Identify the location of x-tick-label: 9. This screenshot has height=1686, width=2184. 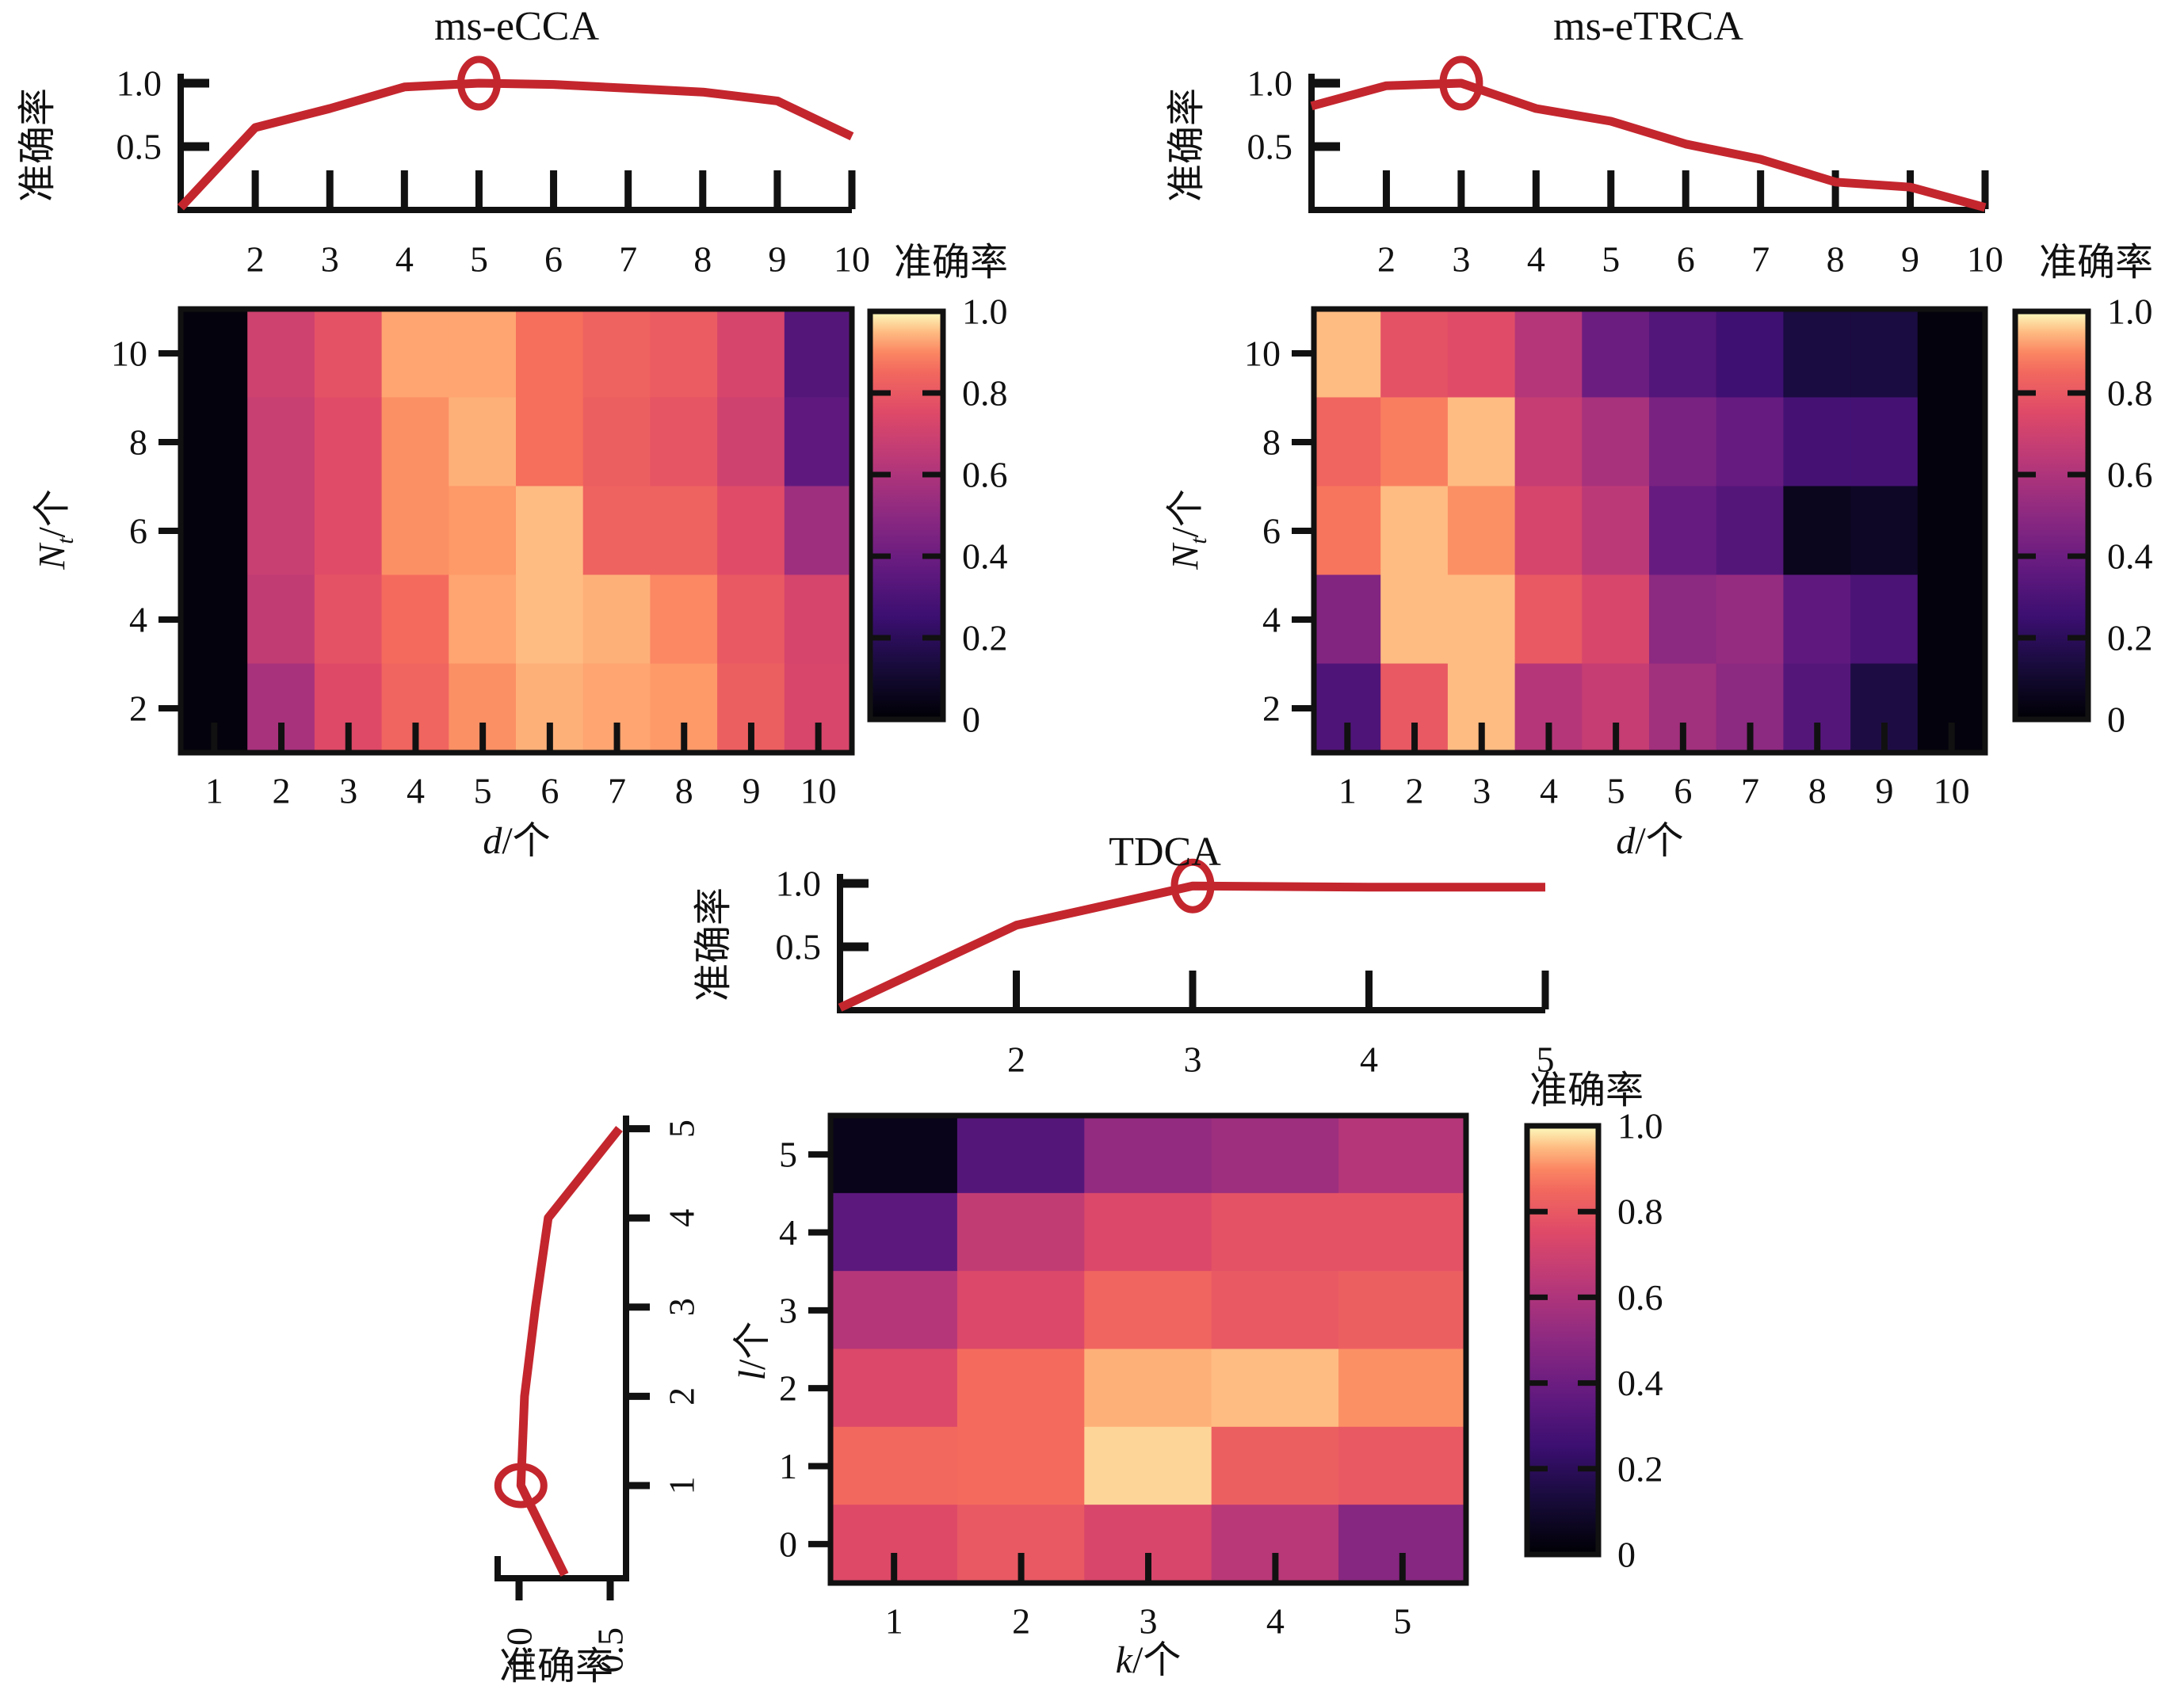
(1910, 259).